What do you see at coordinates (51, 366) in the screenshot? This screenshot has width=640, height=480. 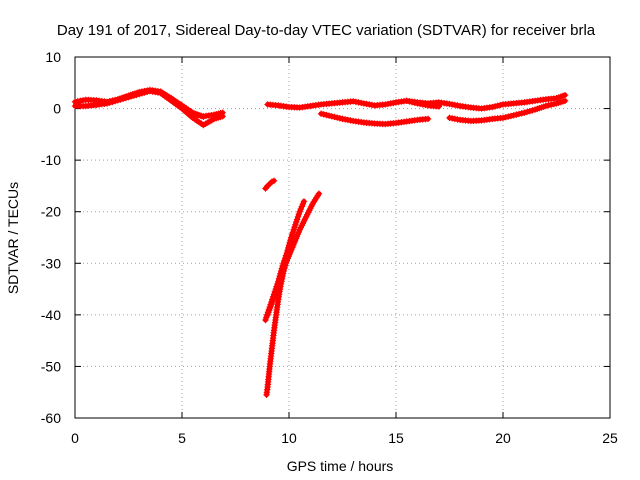 I see `y-tick-label: -50` at bounding box center [51, 366].